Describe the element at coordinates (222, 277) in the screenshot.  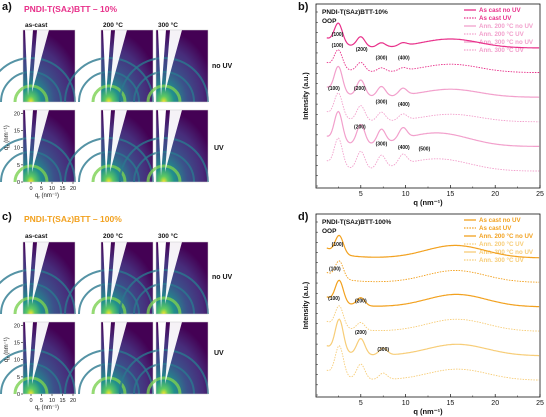
I see `panel-c-row-label-nouv: no UV` at that location.